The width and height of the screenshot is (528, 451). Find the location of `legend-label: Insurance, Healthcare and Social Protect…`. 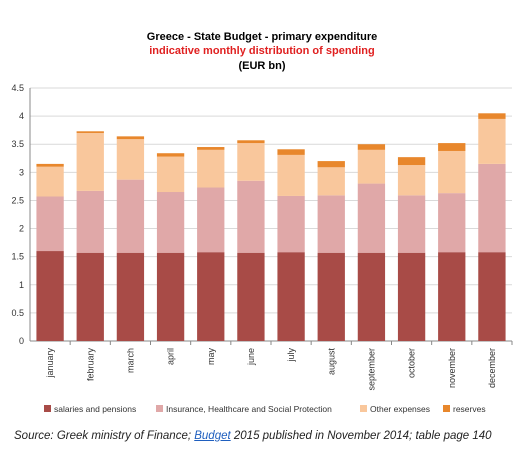

legend-label: Insurance, Healthcare and Social Protect… is located at coordinates (249, 409).